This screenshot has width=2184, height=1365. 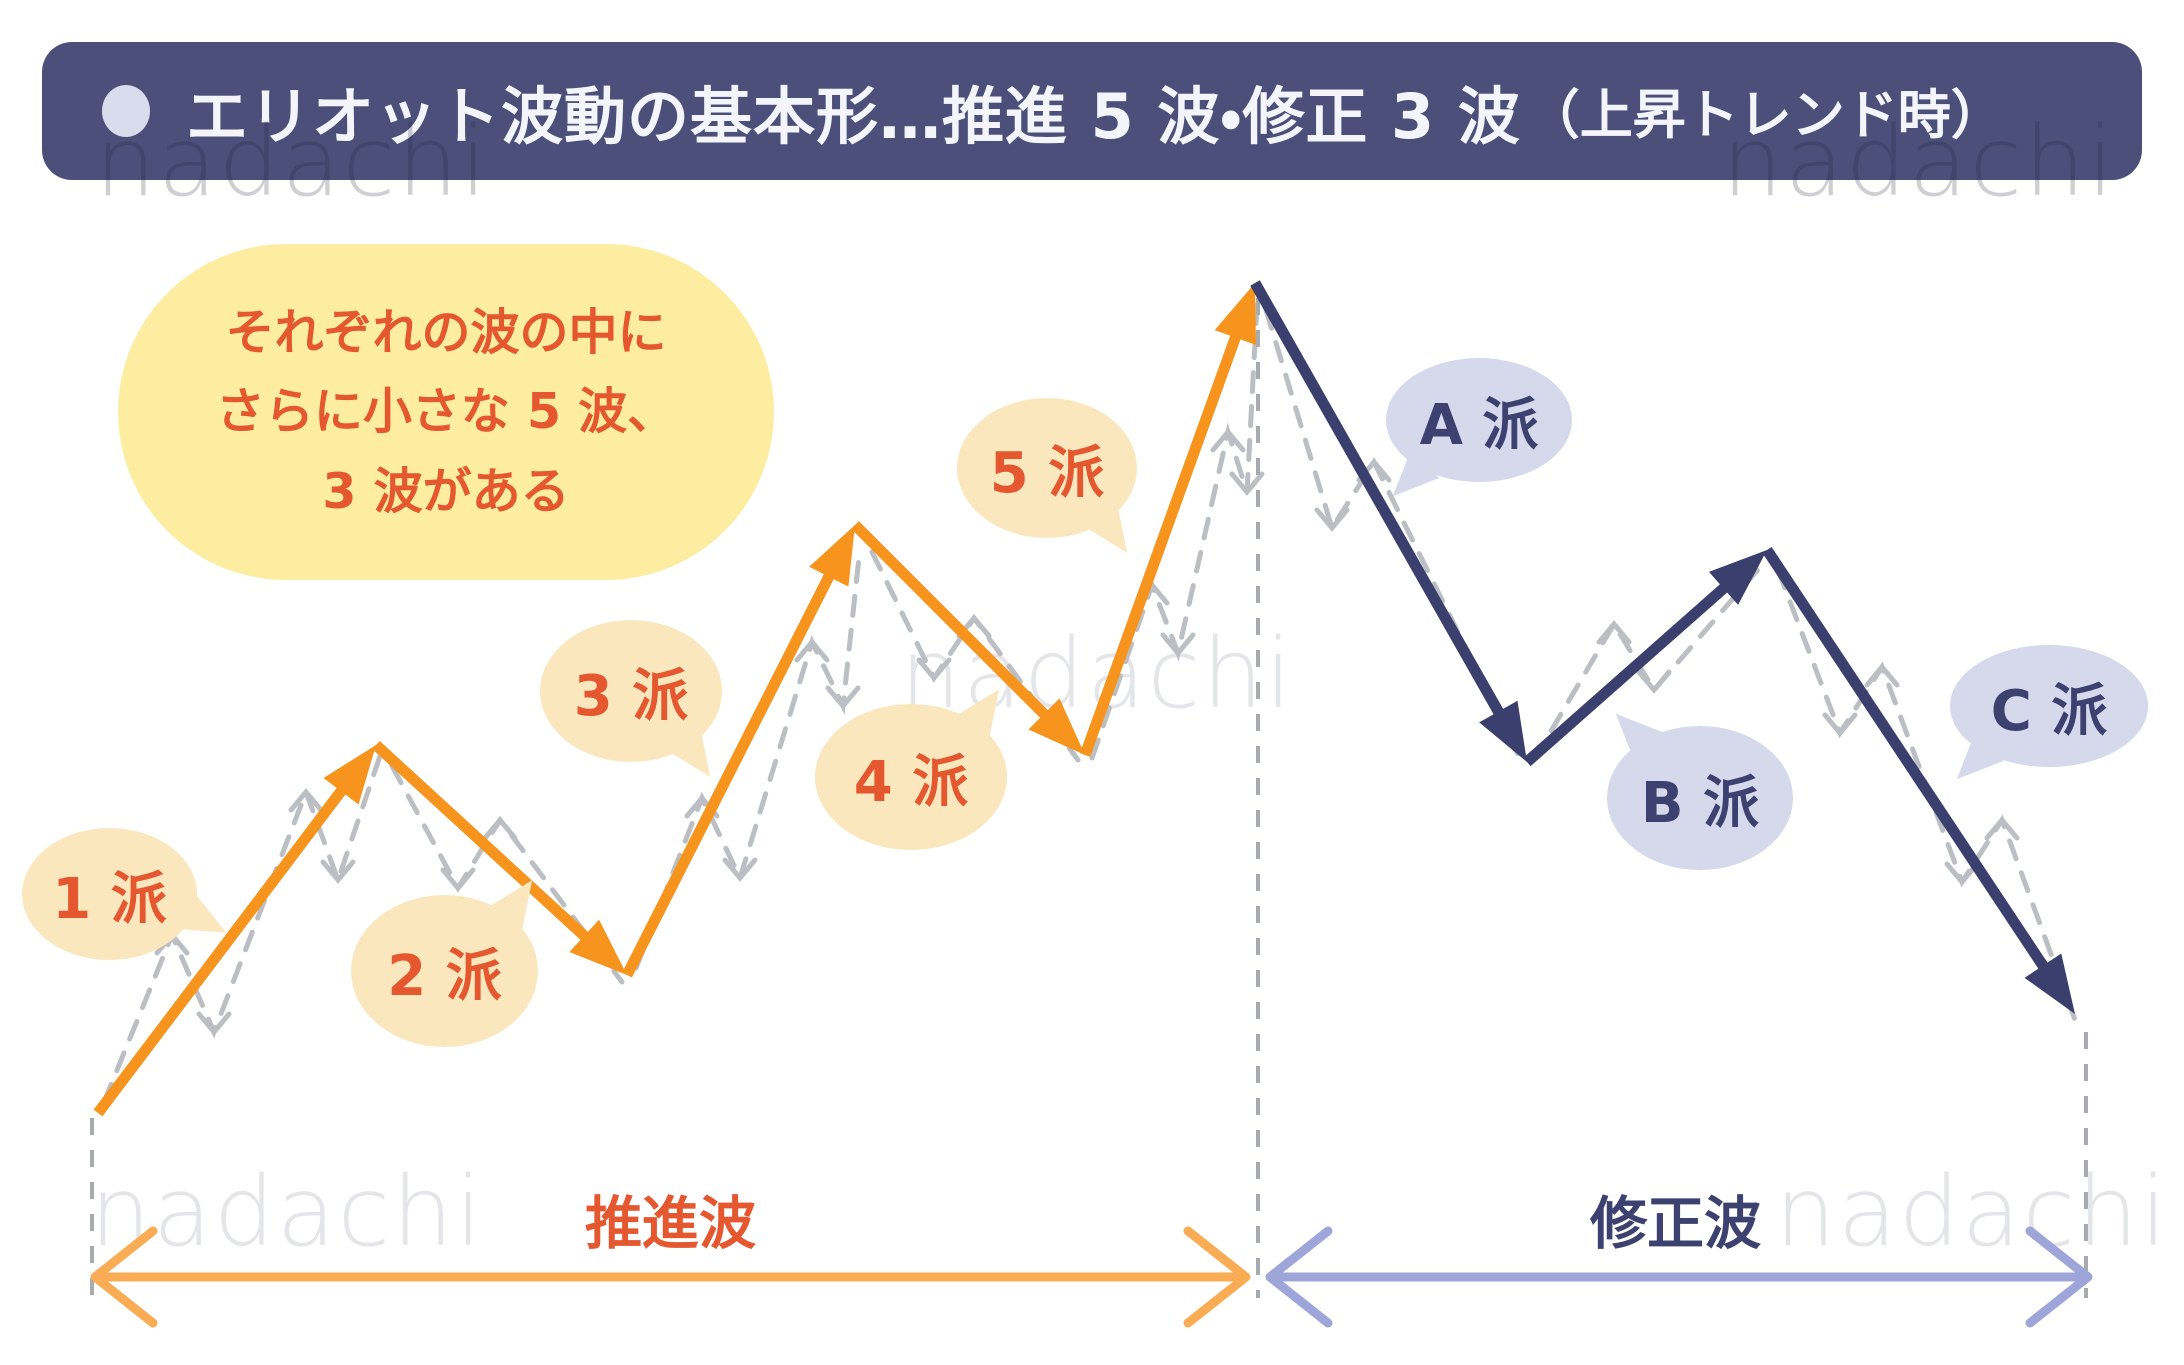 I want to click on wave-label-2: 2 派, so click(x=444, y=971).